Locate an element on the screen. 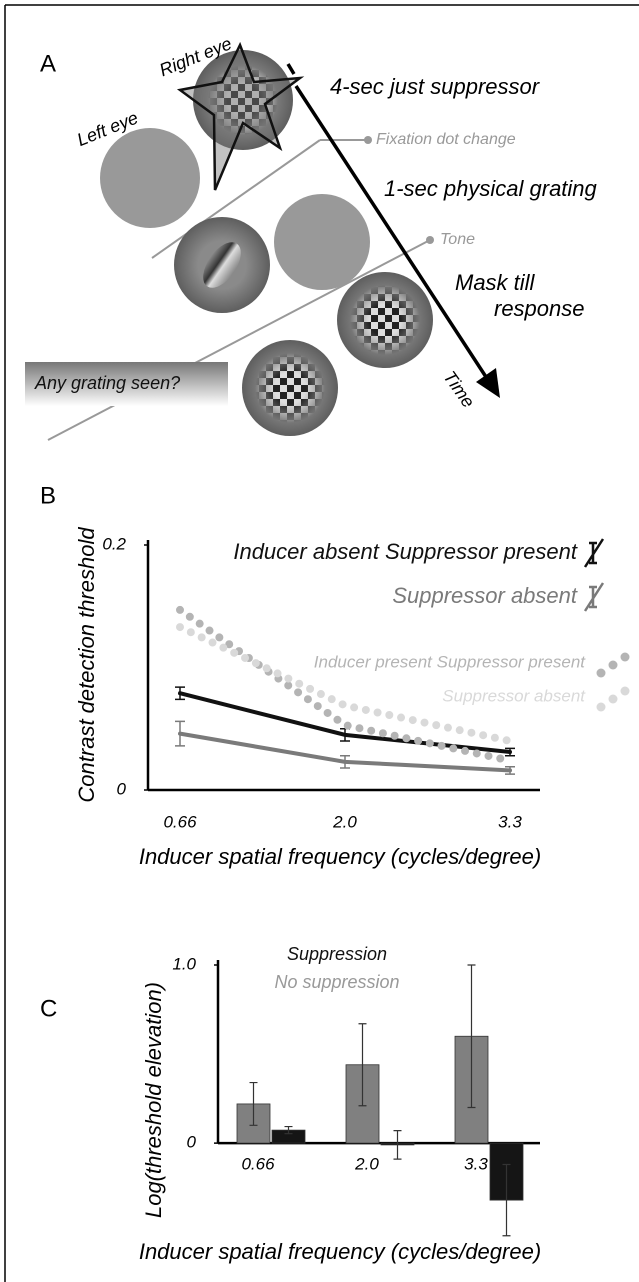 This screenshot has width=639, height=1282. grating is located at coordinates (222, 265).